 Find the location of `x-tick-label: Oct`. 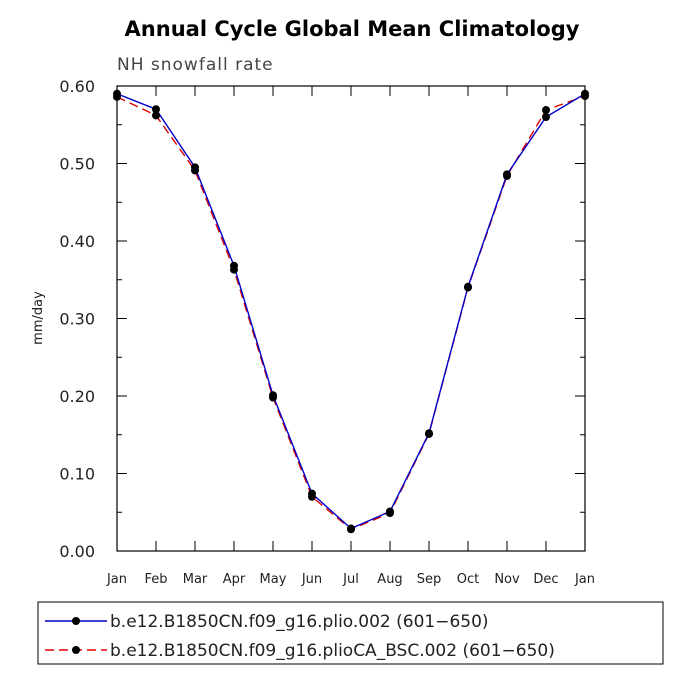

x-tick-label: Oct is located at coordinates (468, 579).